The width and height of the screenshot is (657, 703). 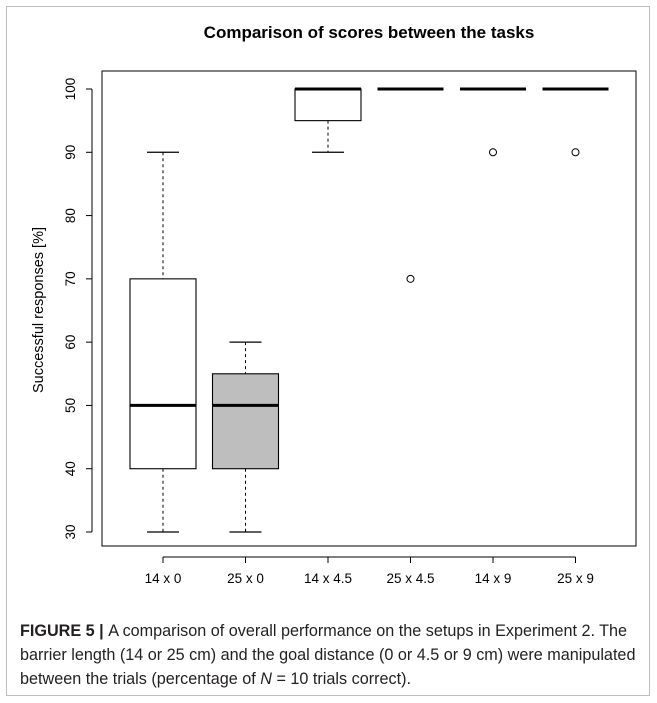 I want to click on x-tick-label-4: 14 x 9, so click(x=493, y=578).